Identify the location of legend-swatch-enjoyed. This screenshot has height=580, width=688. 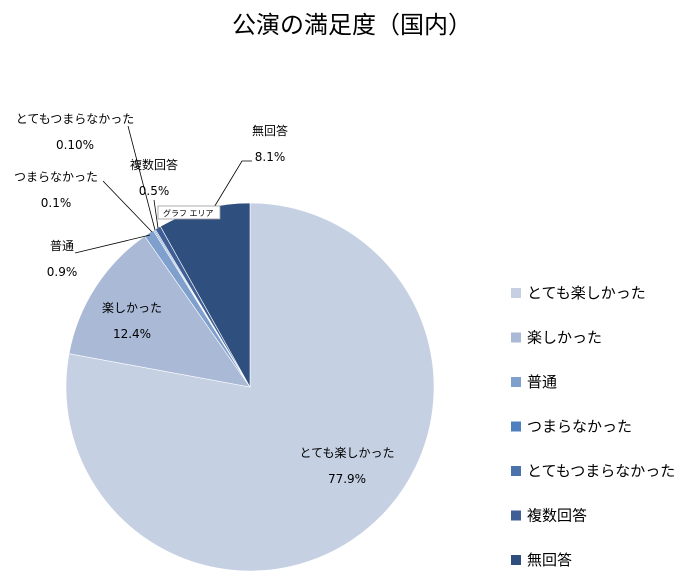
(516, 337).